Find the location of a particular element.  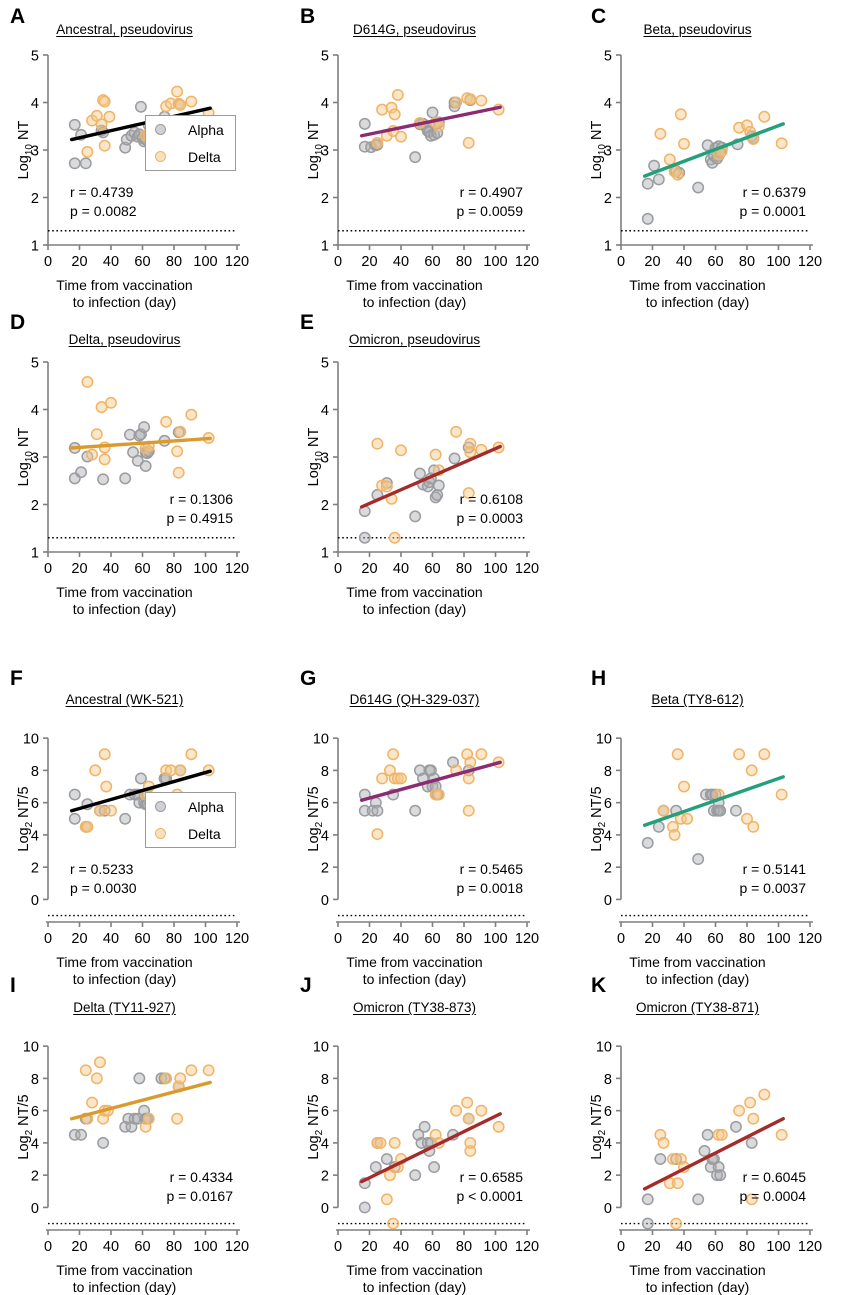

y-tick-label: 5 is located at coordinates (35, 57).